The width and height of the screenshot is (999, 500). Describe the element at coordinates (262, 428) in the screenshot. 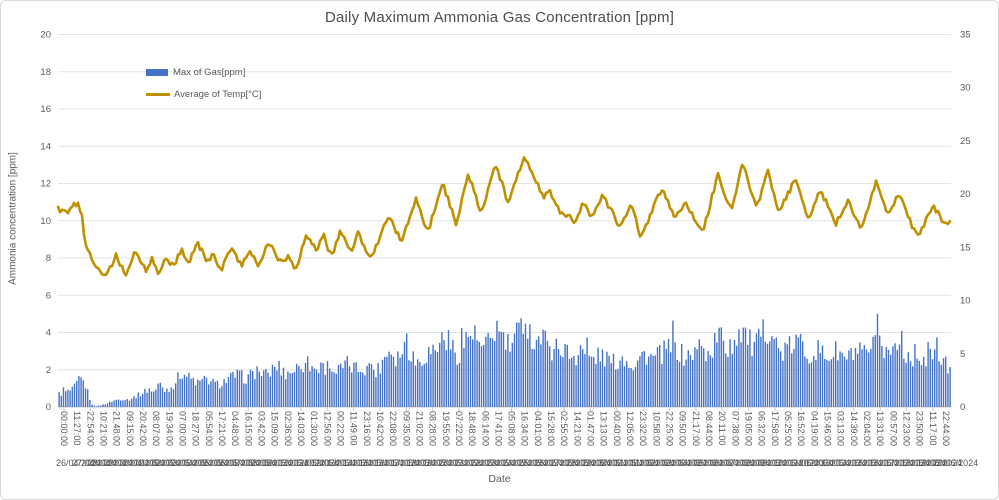

I see `svg-text: 03:42:00` at that location.